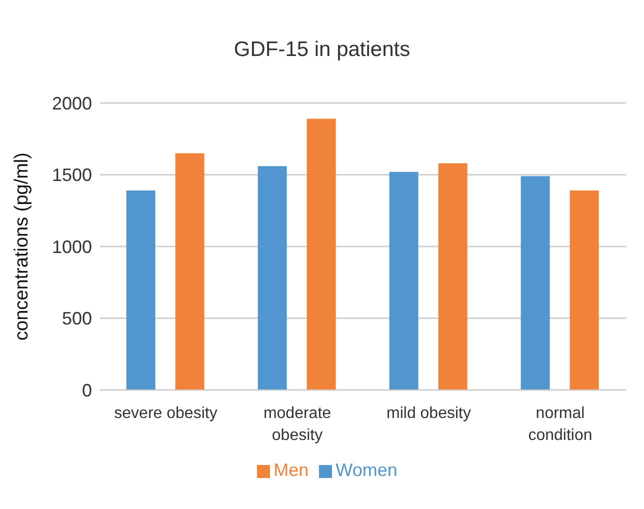 The width and height of the screenshot is (644, 509). Describe the element at coordinates (87, 390) in the screenshot. I see `y-tick-label: 0` at that location.